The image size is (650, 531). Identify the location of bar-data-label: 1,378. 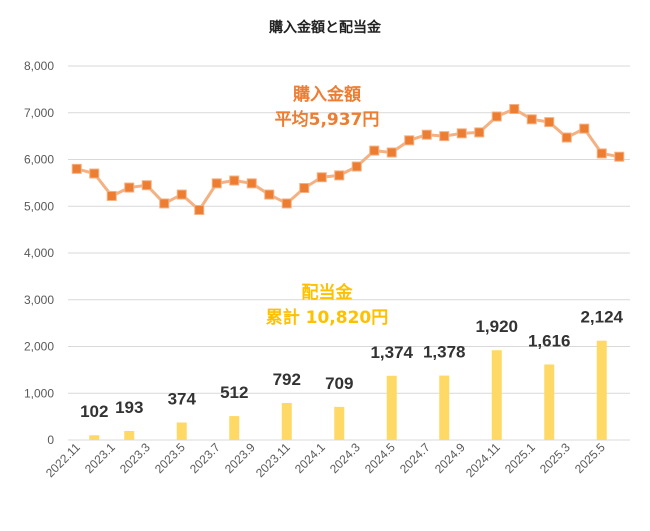
(444, 352).